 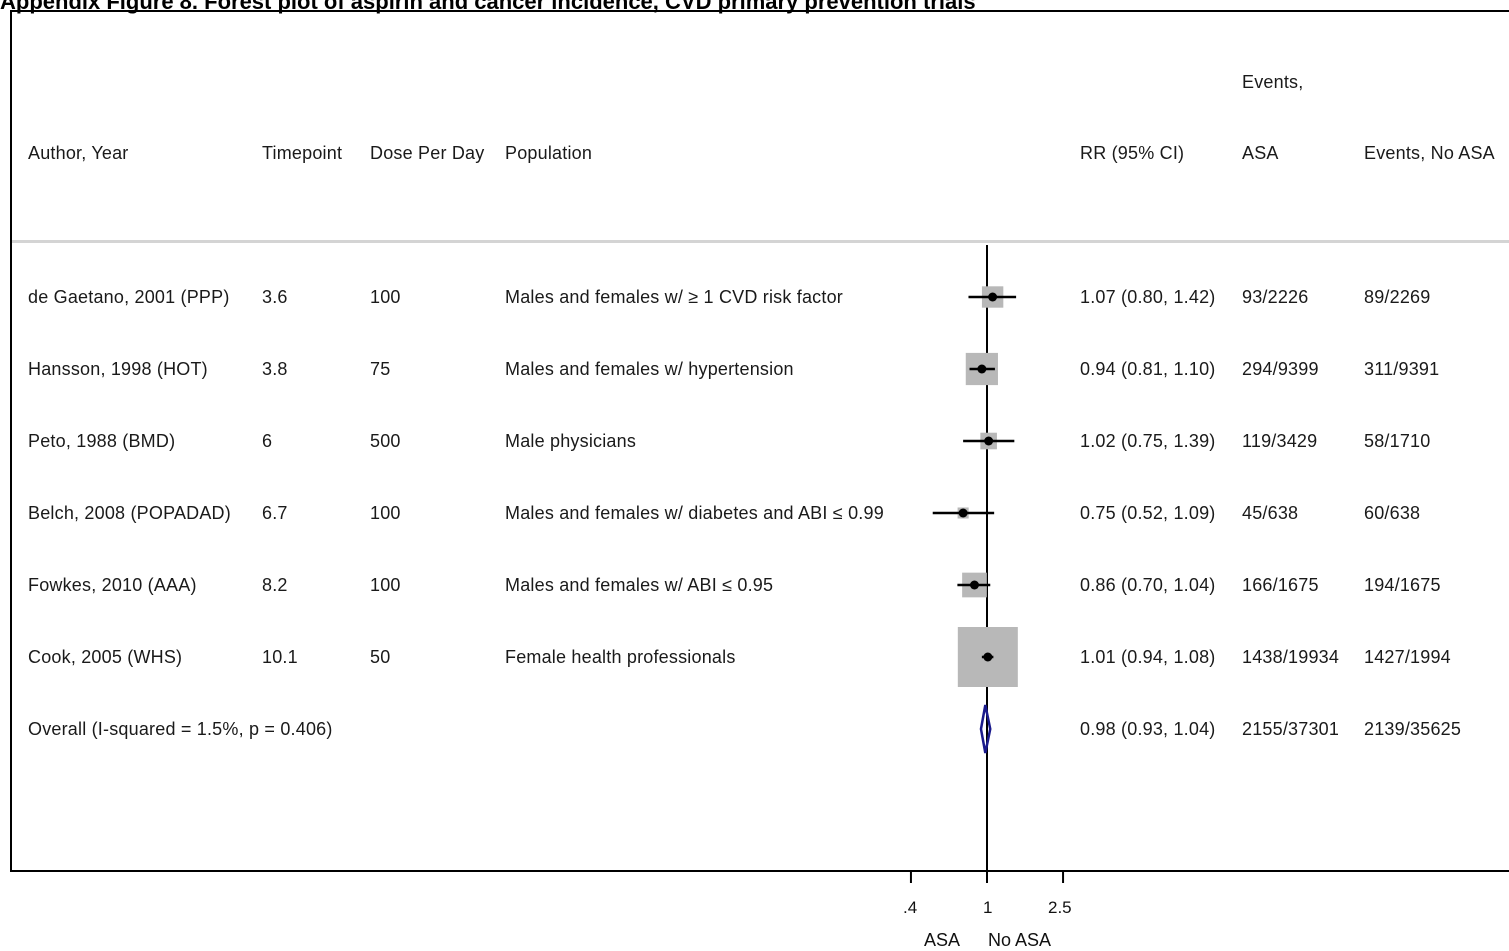 What do you see at coordinates (102, 441) in the screenshot?
I see `study-author: Peto, 1988 (BMD)` at bounding box center [102, 441].